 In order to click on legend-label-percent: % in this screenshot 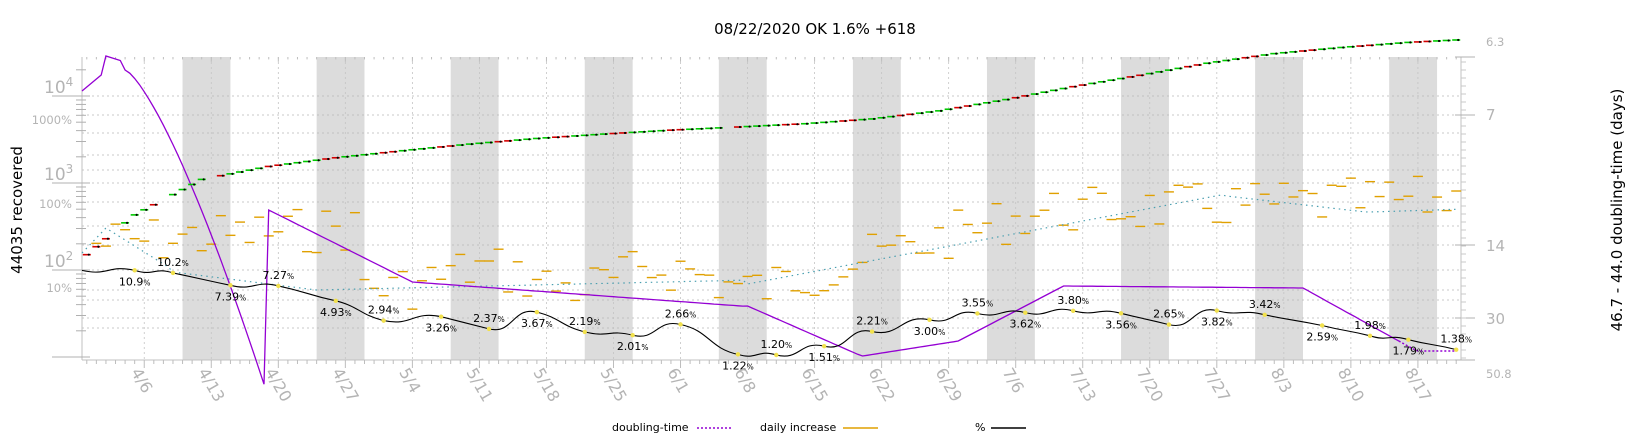, I will do `click(980, 427)`.